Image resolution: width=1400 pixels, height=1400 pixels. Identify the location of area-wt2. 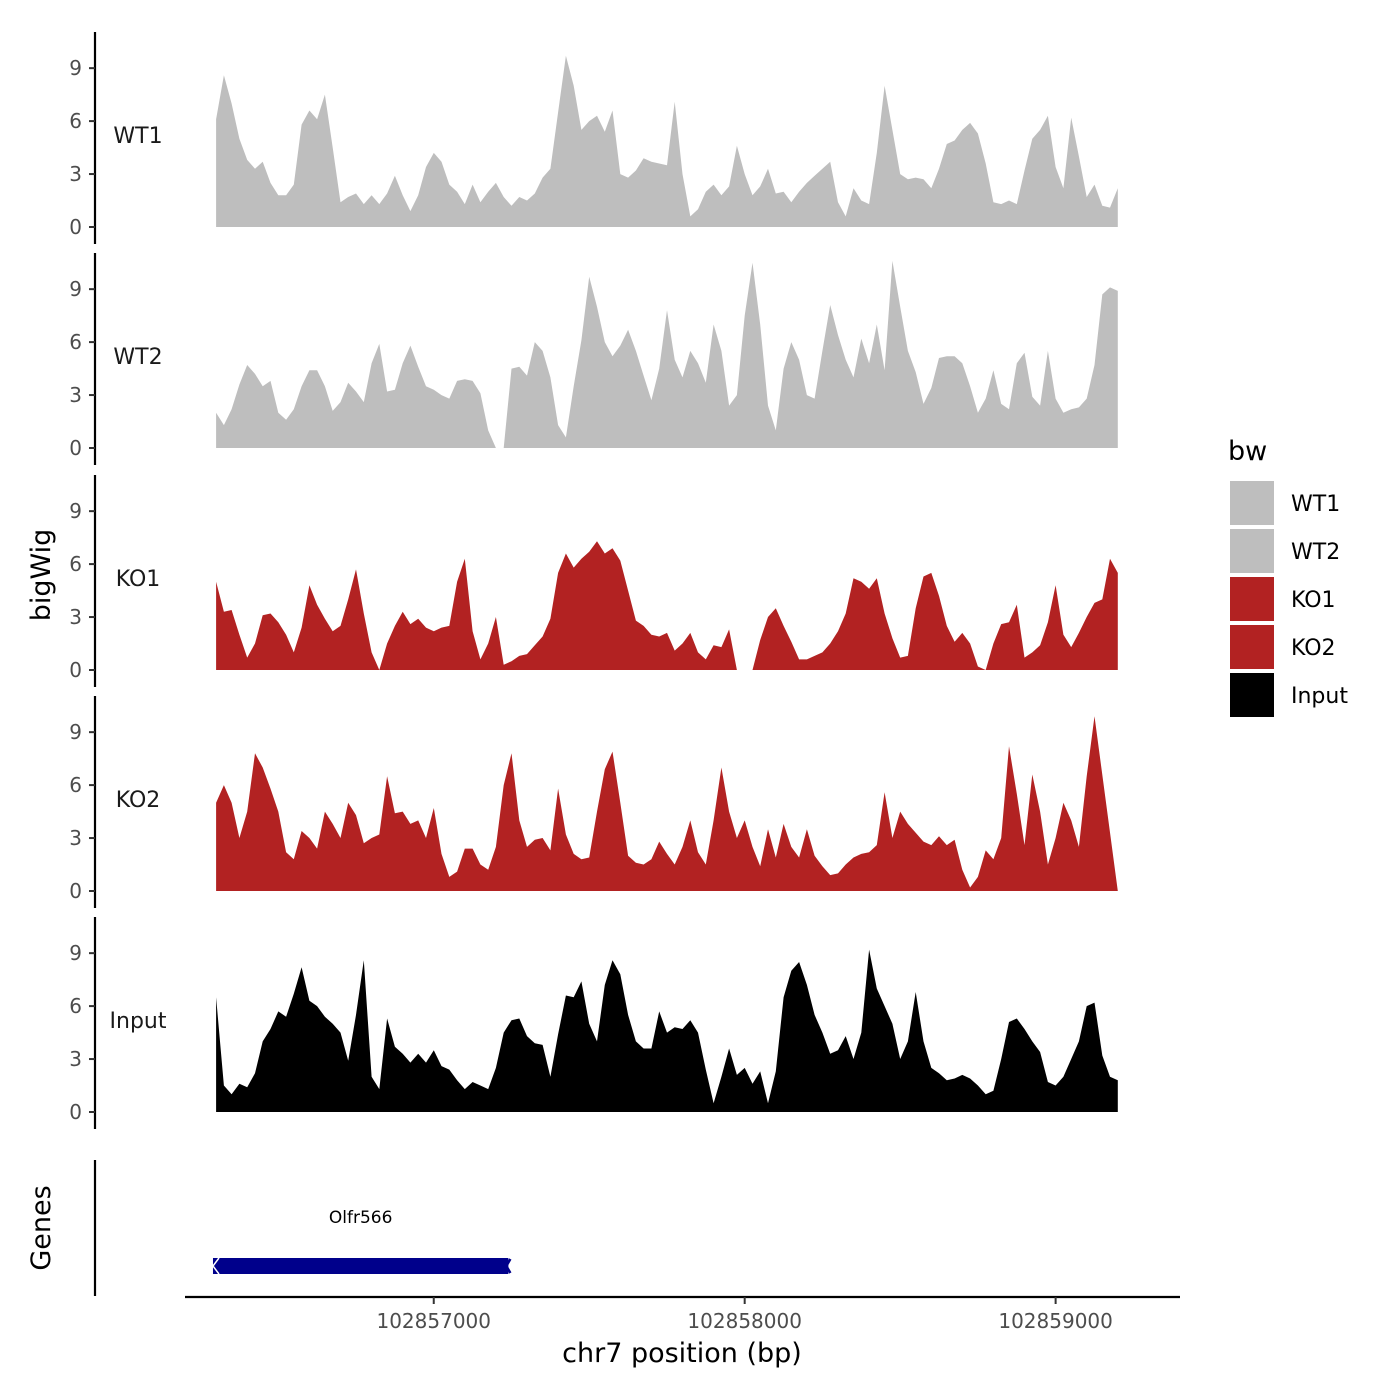
(667, 354).